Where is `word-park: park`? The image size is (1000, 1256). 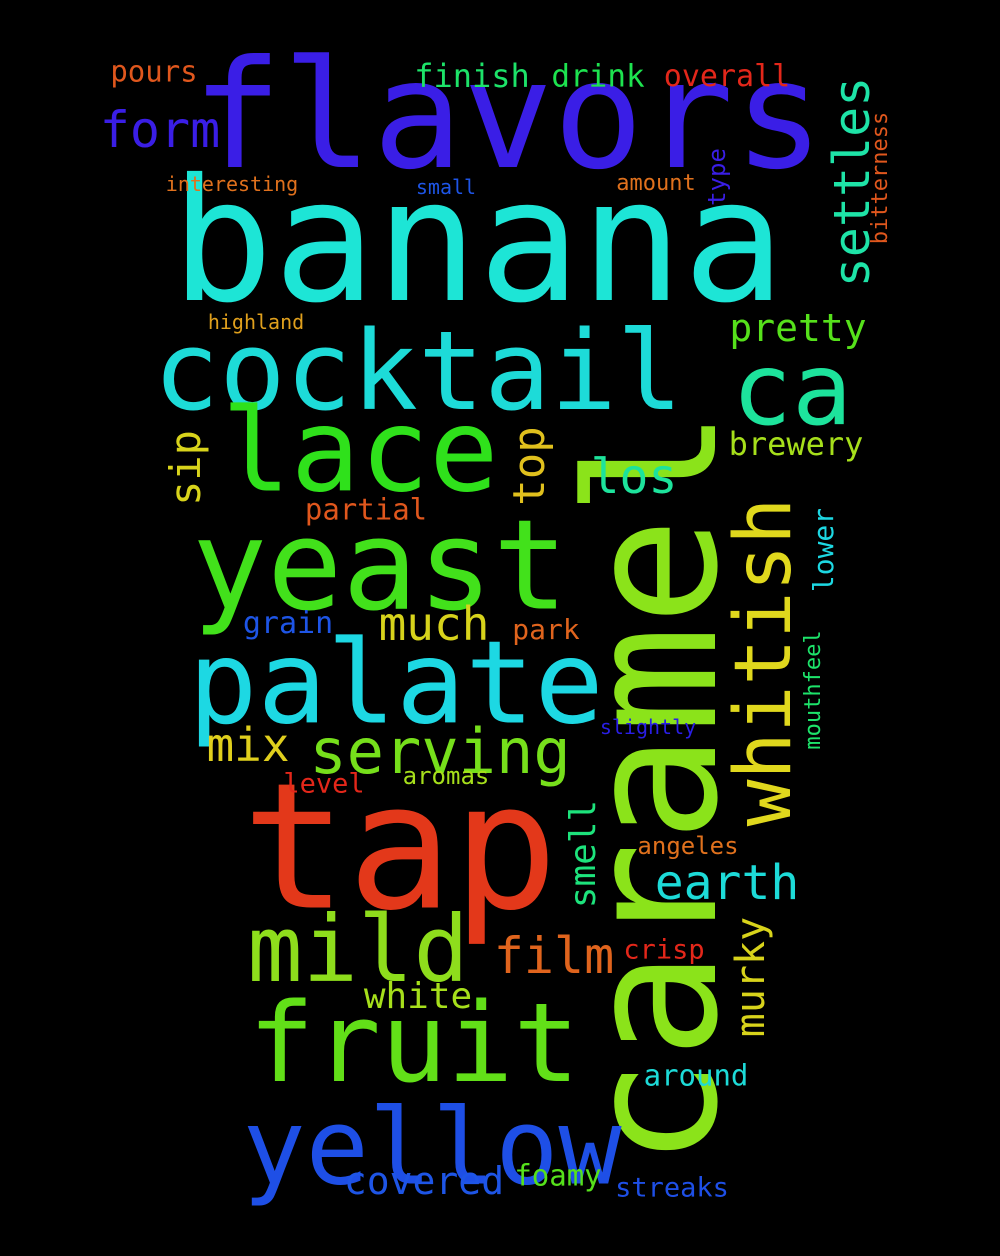 word-park: park is located at coordinates (546, 629).